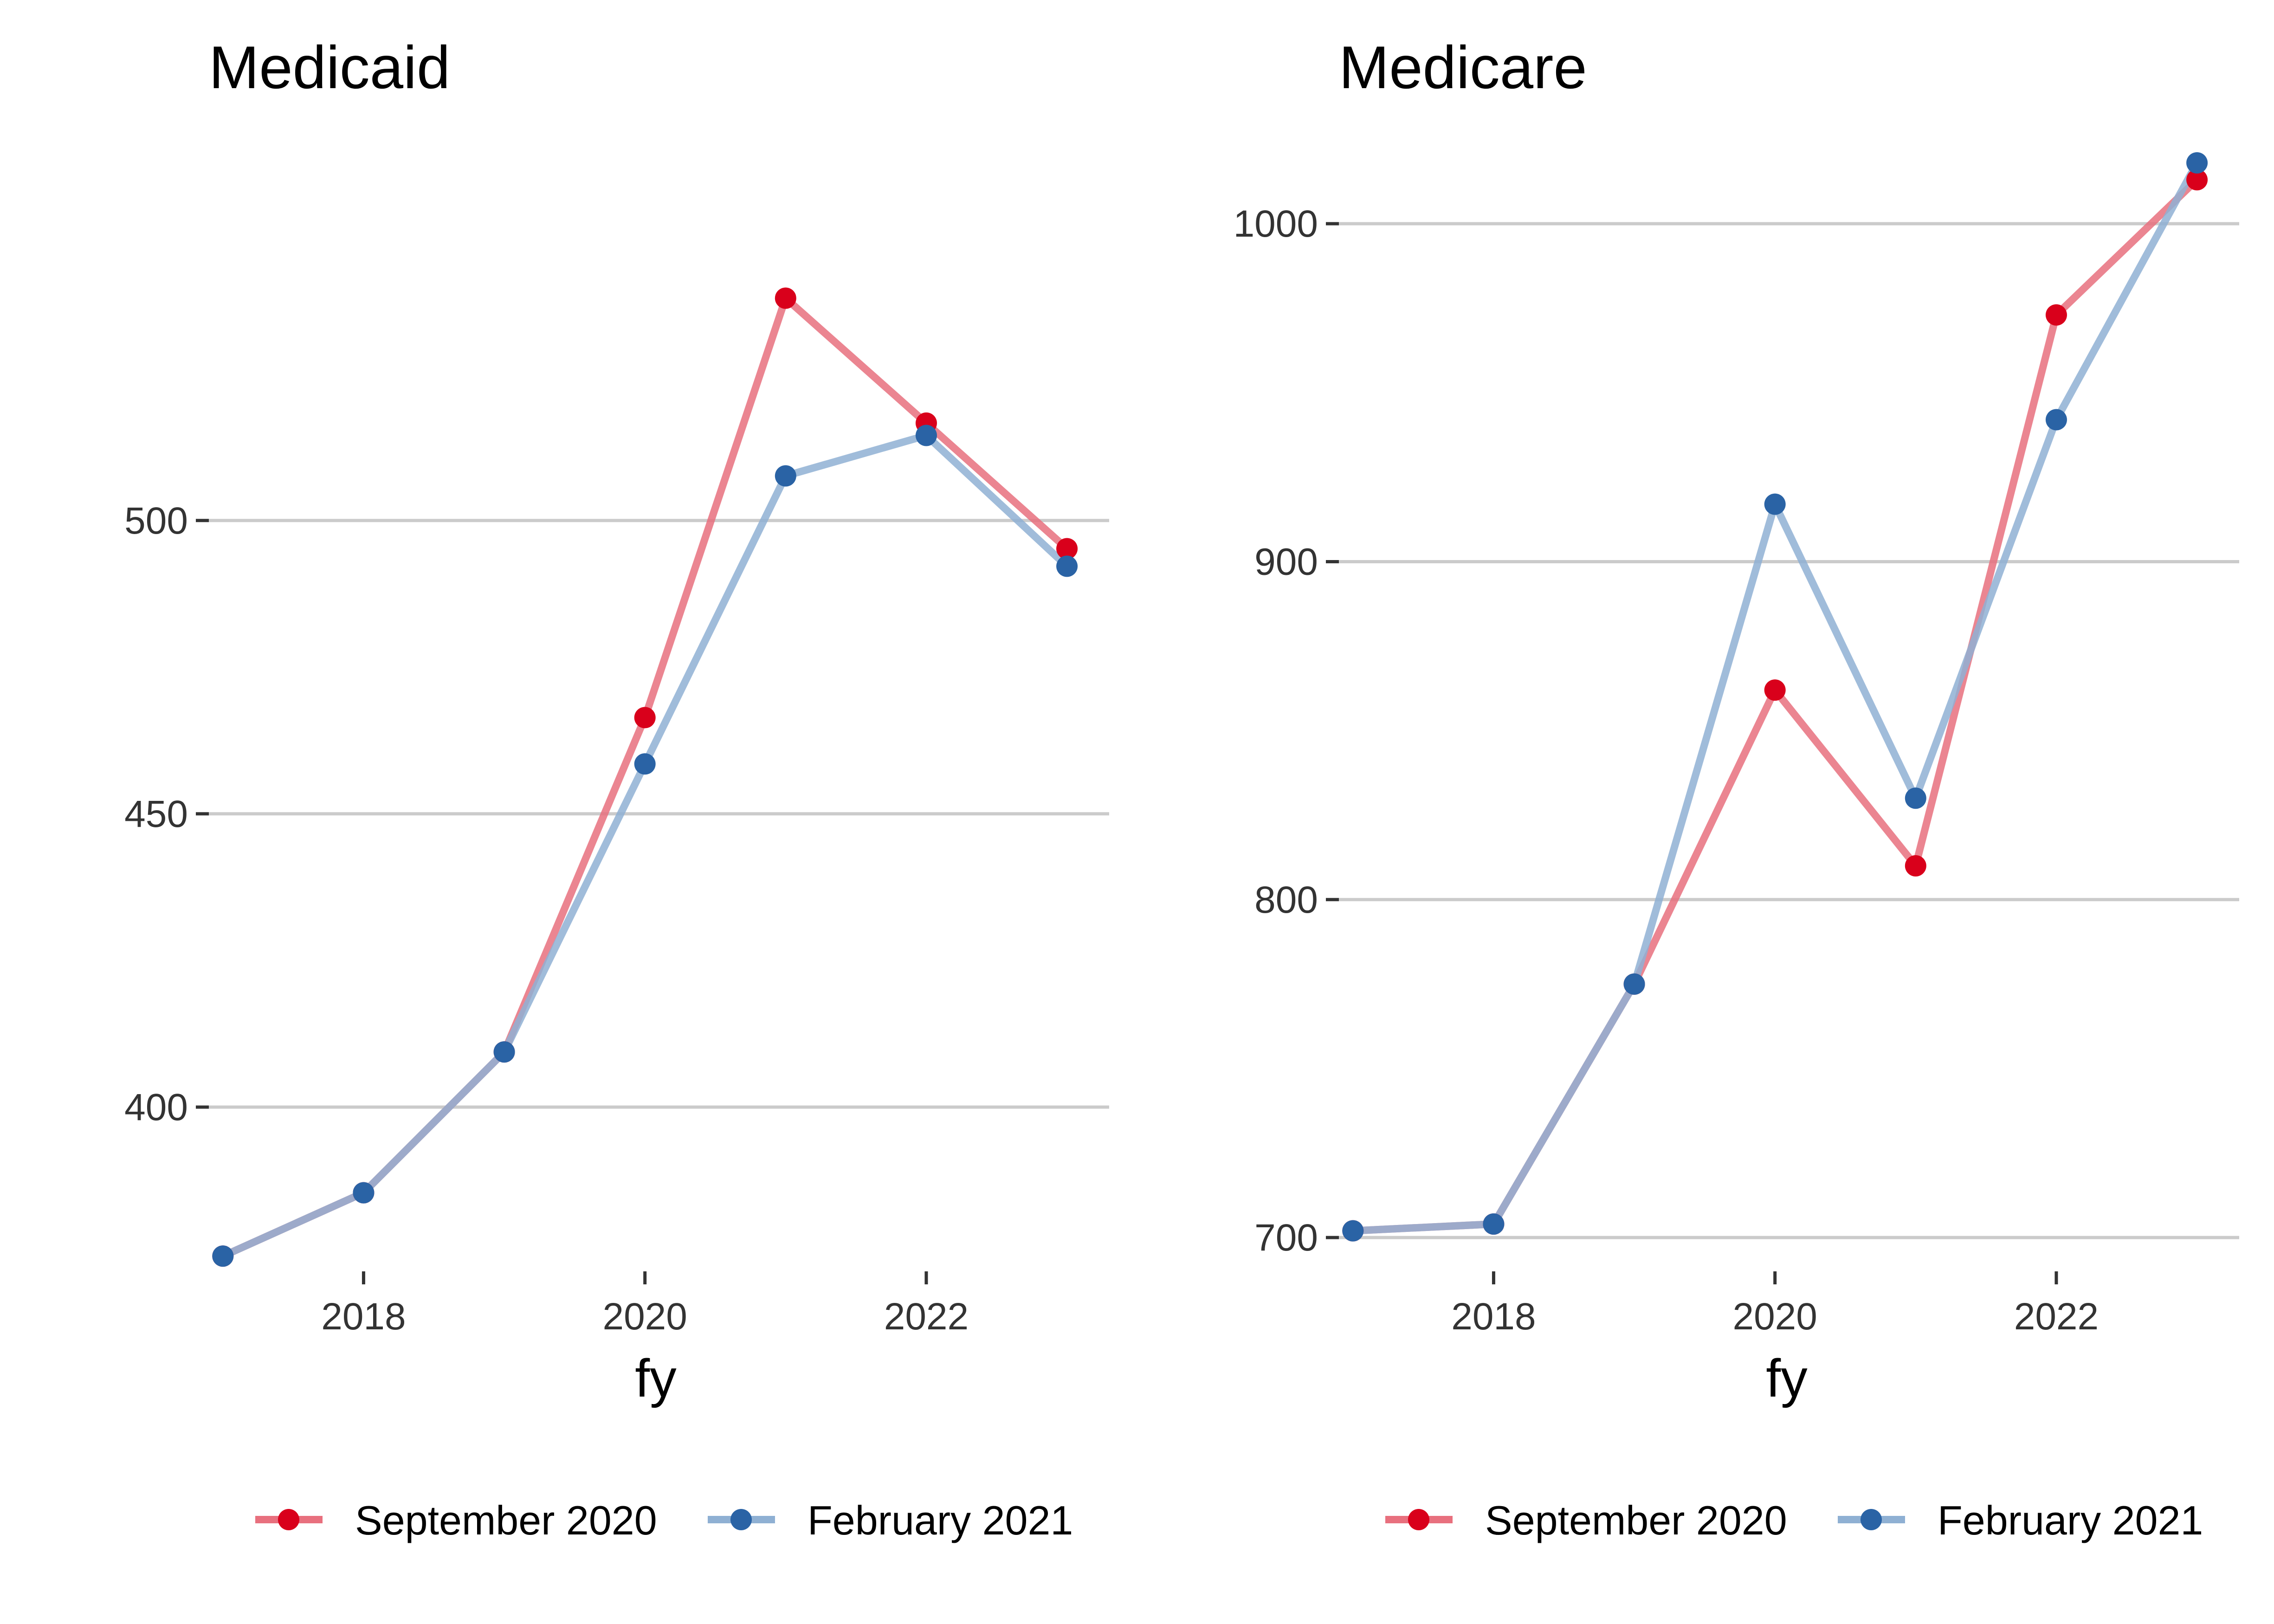 The width and height of the screenshot is (2274, 1624). Describe the element at coordinates (1286, 562) in the screenshot. I see `y-tick-label: 900` at that location.